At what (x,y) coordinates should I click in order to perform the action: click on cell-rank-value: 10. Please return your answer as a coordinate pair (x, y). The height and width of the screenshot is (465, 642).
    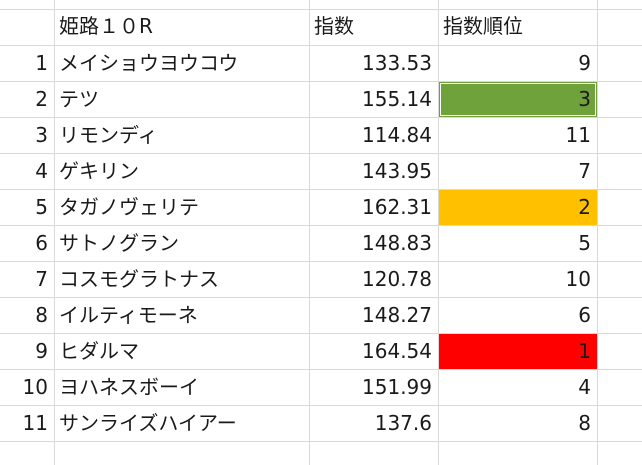
    Looking at the image, I should click on (578, 279).